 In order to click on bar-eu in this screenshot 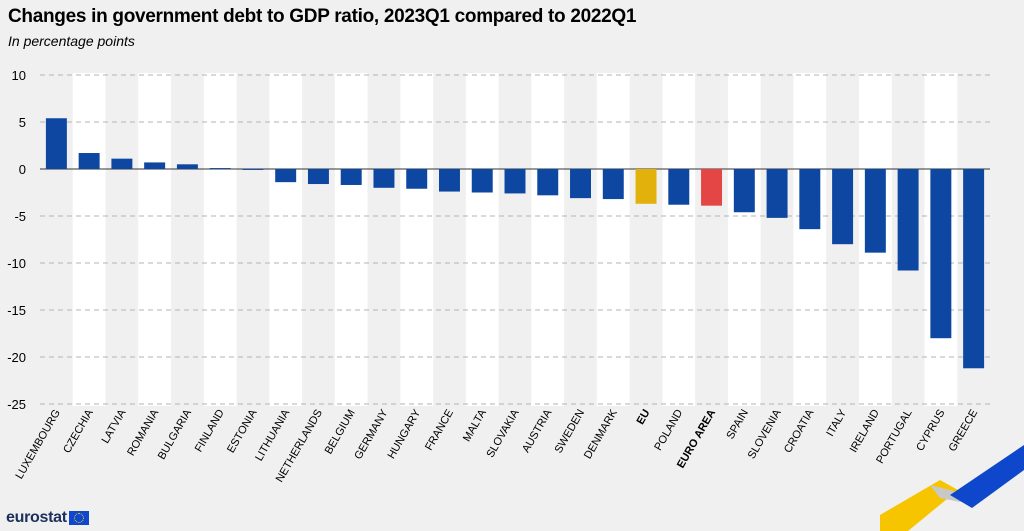, I will do `click(646, 186)`.